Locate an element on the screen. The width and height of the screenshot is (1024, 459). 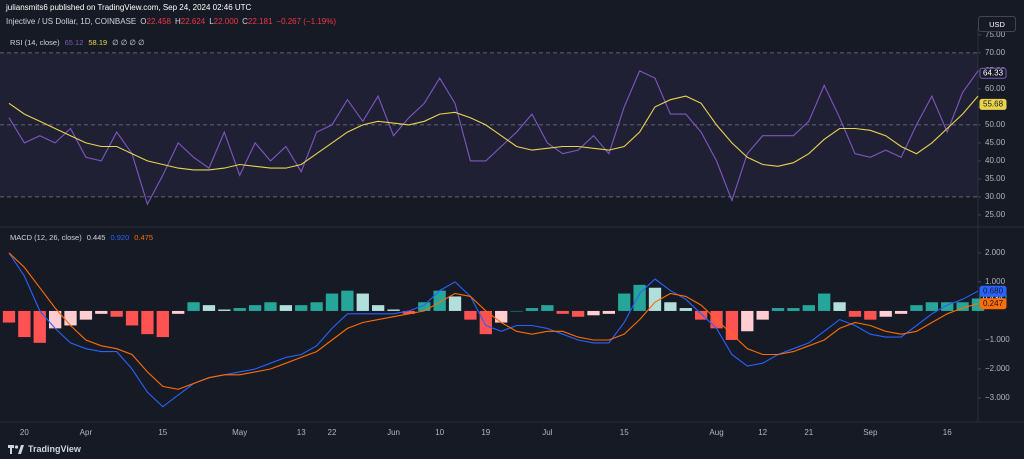
last-value-label: 0.434 is located at coordinates (993, 297).